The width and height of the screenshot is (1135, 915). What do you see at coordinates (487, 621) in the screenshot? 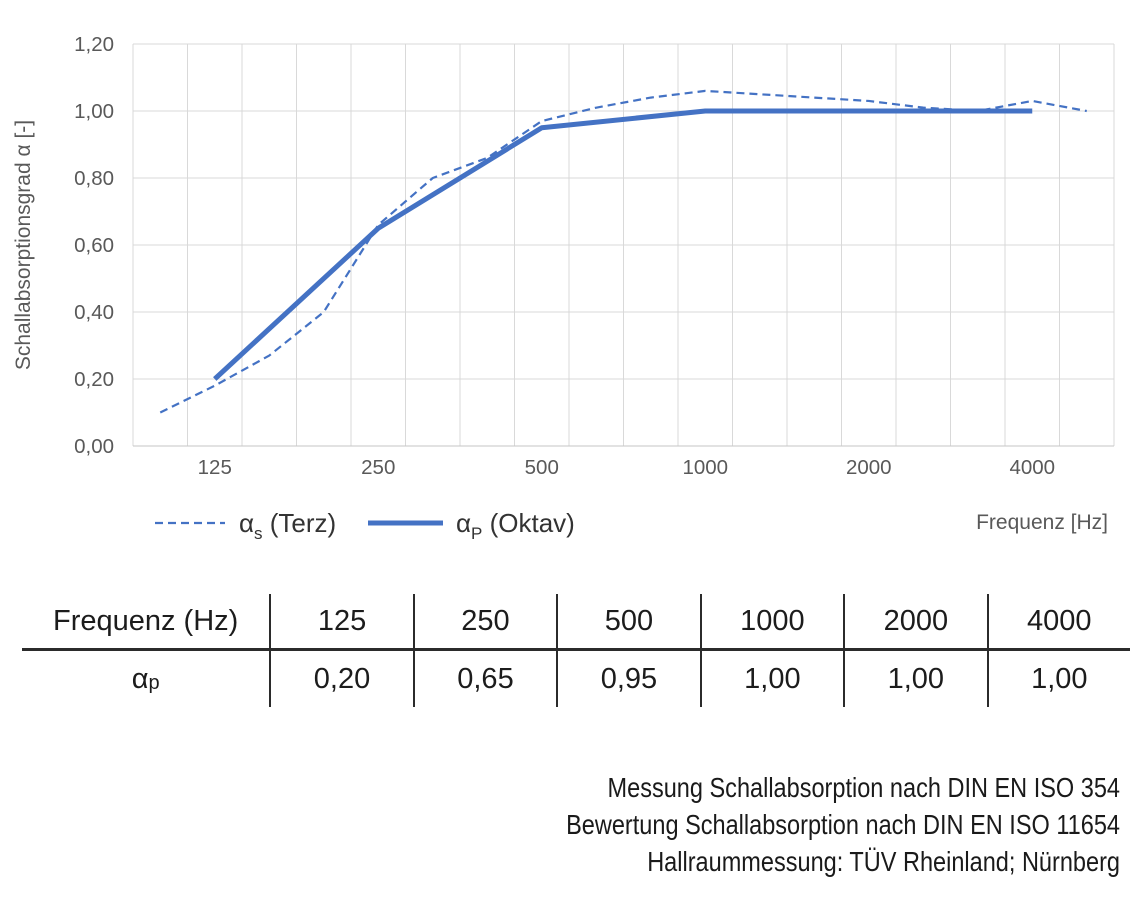
I see `table-header-freq-value: 250` at bounding box center [487, 621].